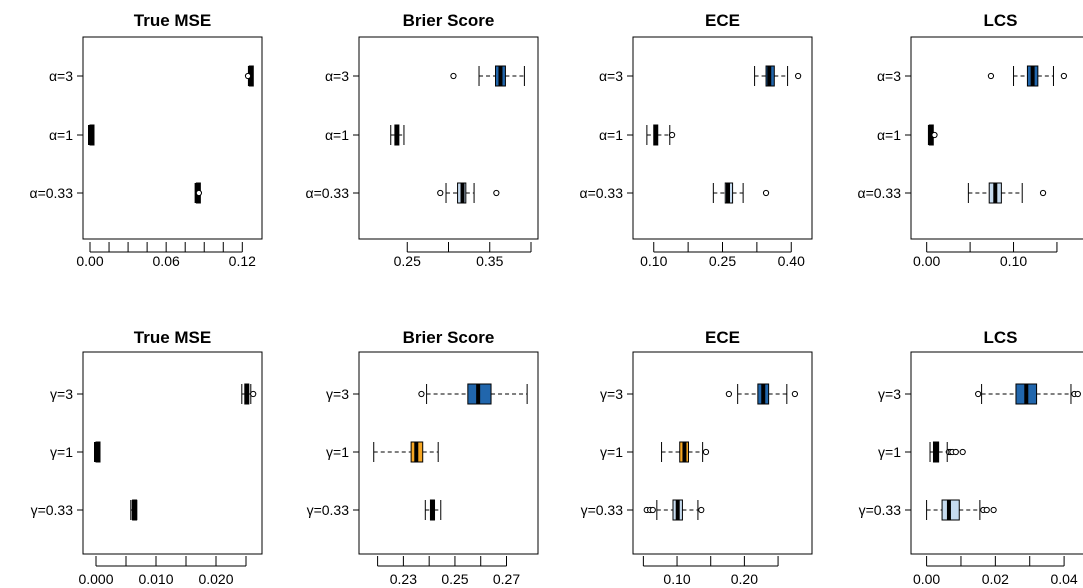 The image size is (1083, 588). I want to click on panel: Brier Score γ=3 γ=1 γ=0.33 0.23 0.25 0.27, so click(423, 457).